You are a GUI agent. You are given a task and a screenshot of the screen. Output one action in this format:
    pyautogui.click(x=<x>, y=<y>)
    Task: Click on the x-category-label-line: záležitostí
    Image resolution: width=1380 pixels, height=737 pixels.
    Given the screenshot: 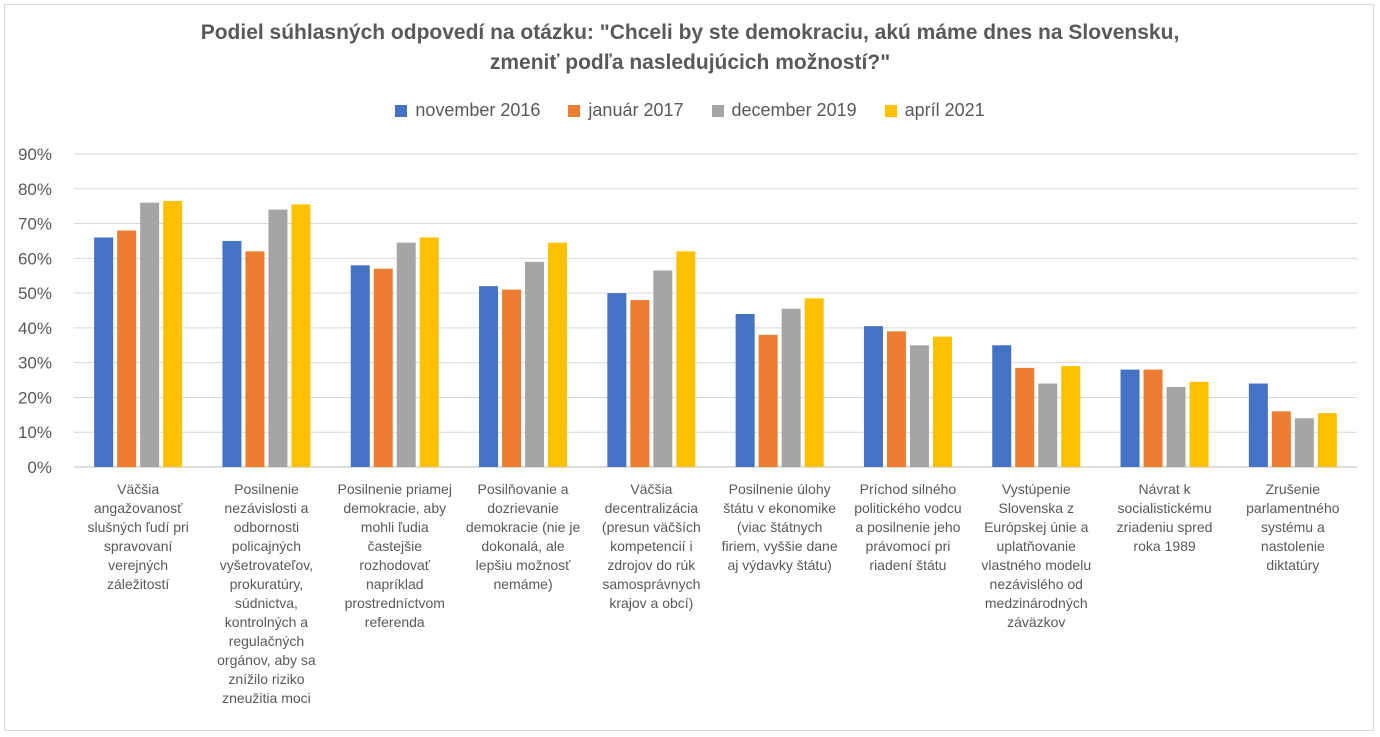 What is the action you would take?
    pyautogui.click(x=138, y=584)
    